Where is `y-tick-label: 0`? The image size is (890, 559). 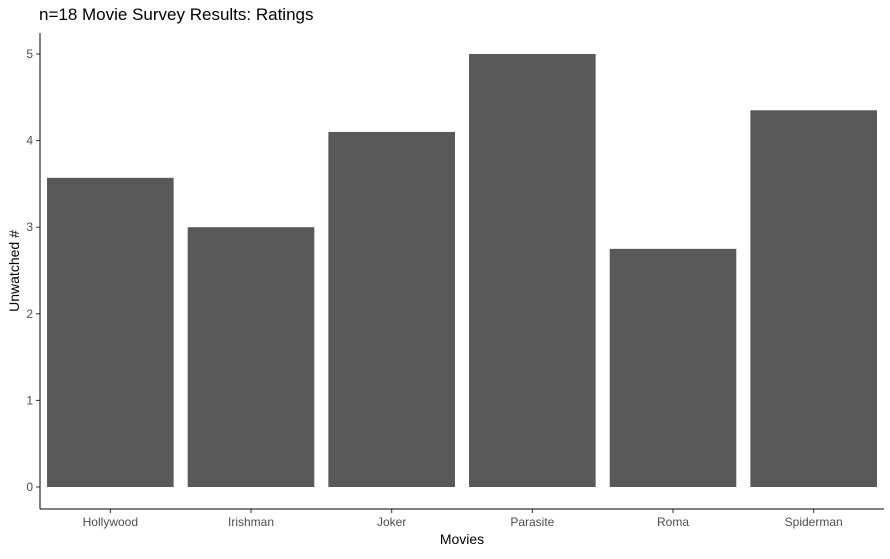 y-tick-label: 0 is located at coordinates (29, 487).